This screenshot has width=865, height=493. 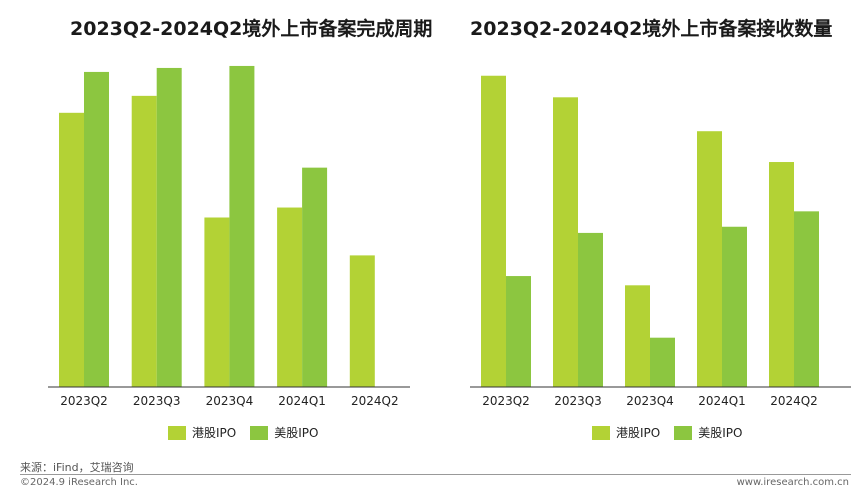 What do you see at coordinates (77, 467) in the screenshot?
I see `source-note: 来源：iFind，艾瑞咨询` at bounding box center [77, 467].